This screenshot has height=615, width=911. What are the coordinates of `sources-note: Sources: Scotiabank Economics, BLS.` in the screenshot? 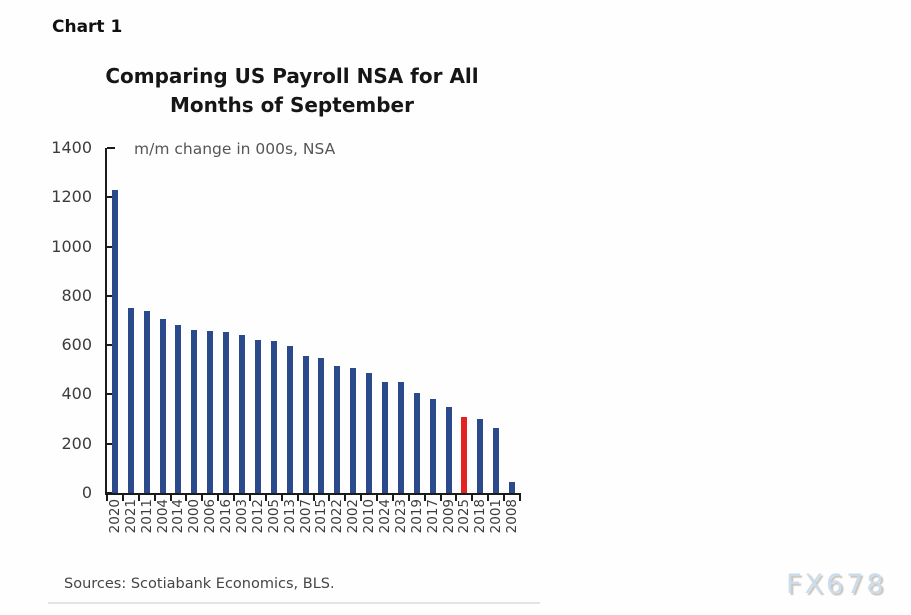 It's located at (199, 584).